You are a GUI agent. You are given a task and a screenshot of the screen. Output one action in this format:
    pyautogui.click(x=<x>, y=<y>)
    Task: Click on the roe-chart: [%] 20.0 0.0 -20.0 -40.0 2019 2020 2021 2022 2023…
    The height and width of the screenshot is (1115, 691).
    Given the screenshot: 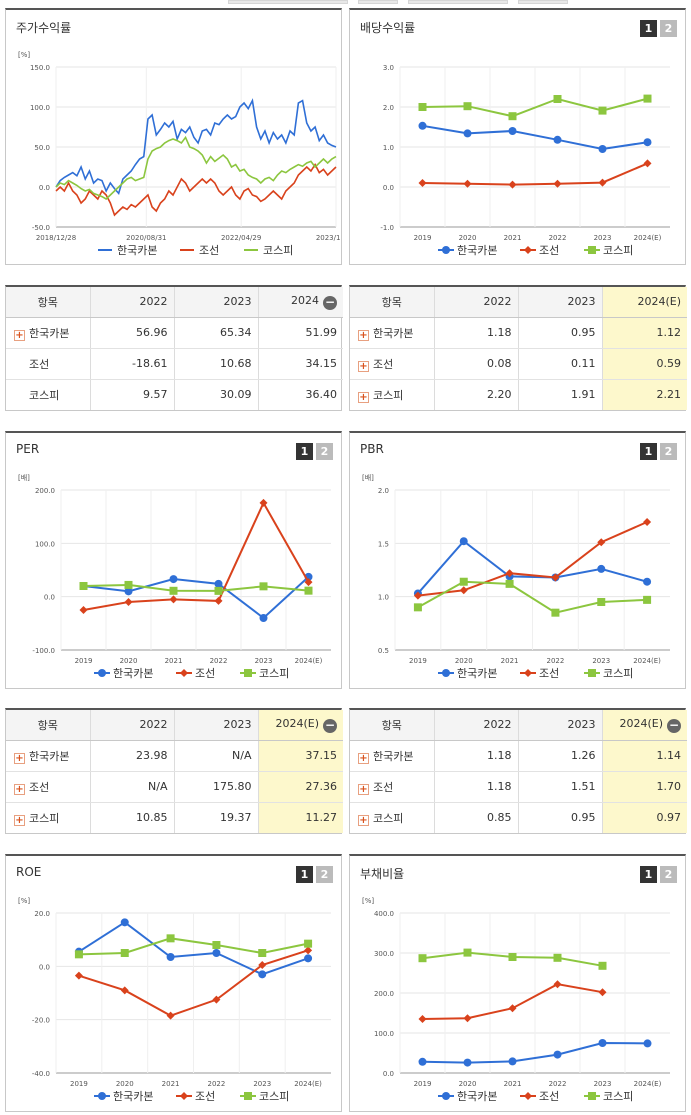 What is the action you would take?
    pyautogui.click(x=174, y=1000)
    